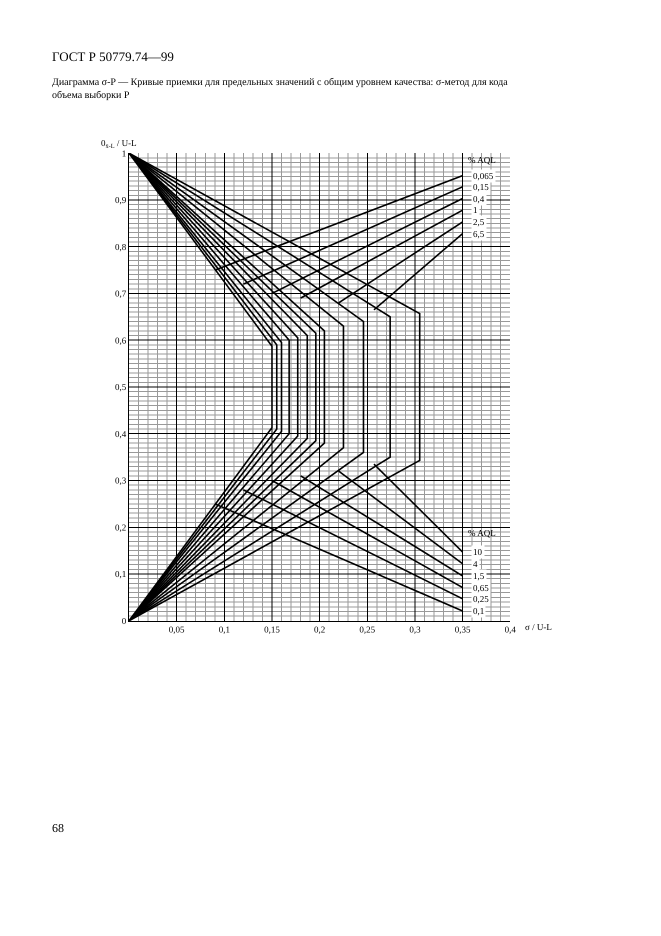 The image size is (661, 936). Describe the element at coordinates (120, 527) in the screenshot. I see `y-tick-label: 0,2` at that location.